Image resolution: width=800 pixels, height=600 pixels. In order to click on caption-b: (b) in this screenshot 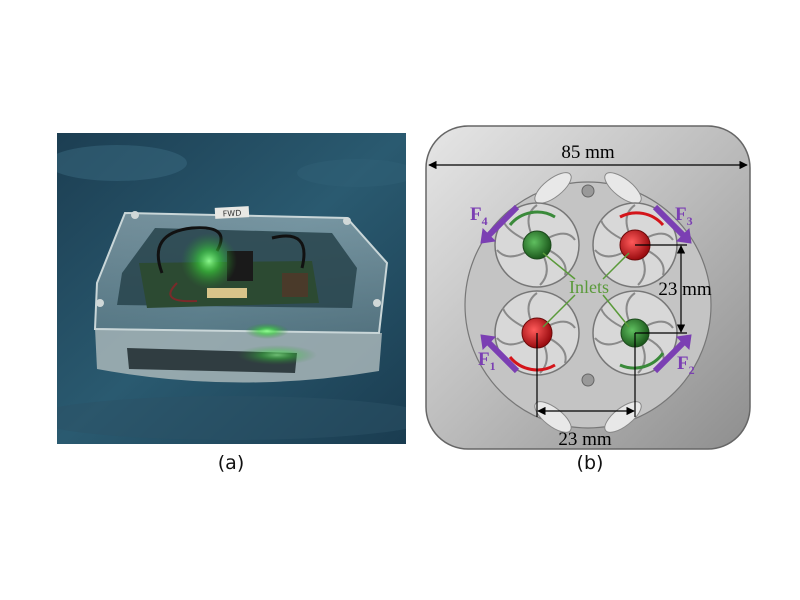, I will do `click(590, 463)`.